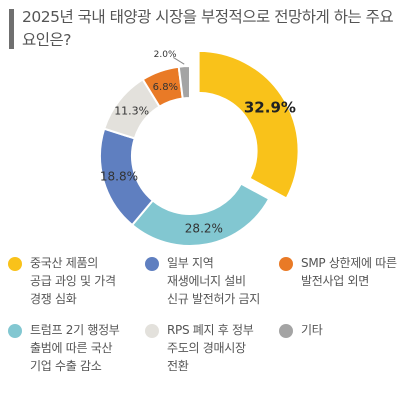 The image size is (414, 400). I want to click on slice-value-label-5: 2.0%, so click(165, 55).